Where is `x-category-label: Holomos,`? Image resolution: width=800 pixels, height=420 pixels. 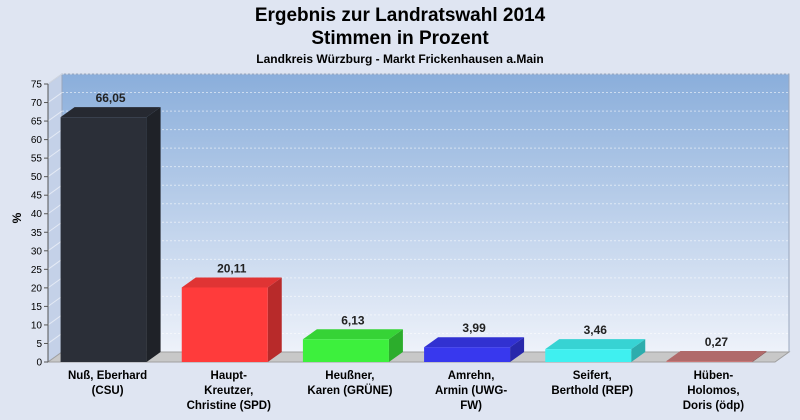 x-category-label: Holomos, is located at coordinates (713, 391).